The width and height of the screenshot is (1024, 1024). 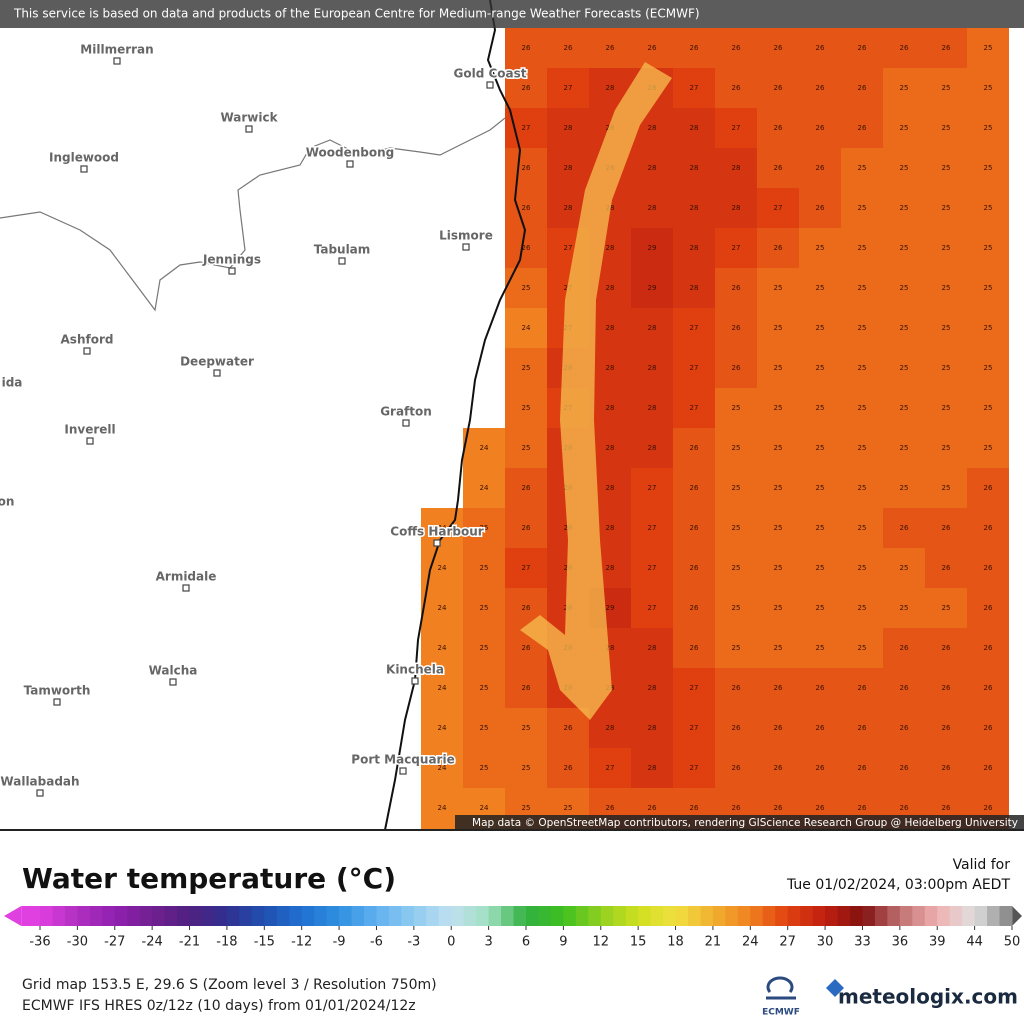 I want to click on town-label: Port Macquarie, so click(x=402, y=760).